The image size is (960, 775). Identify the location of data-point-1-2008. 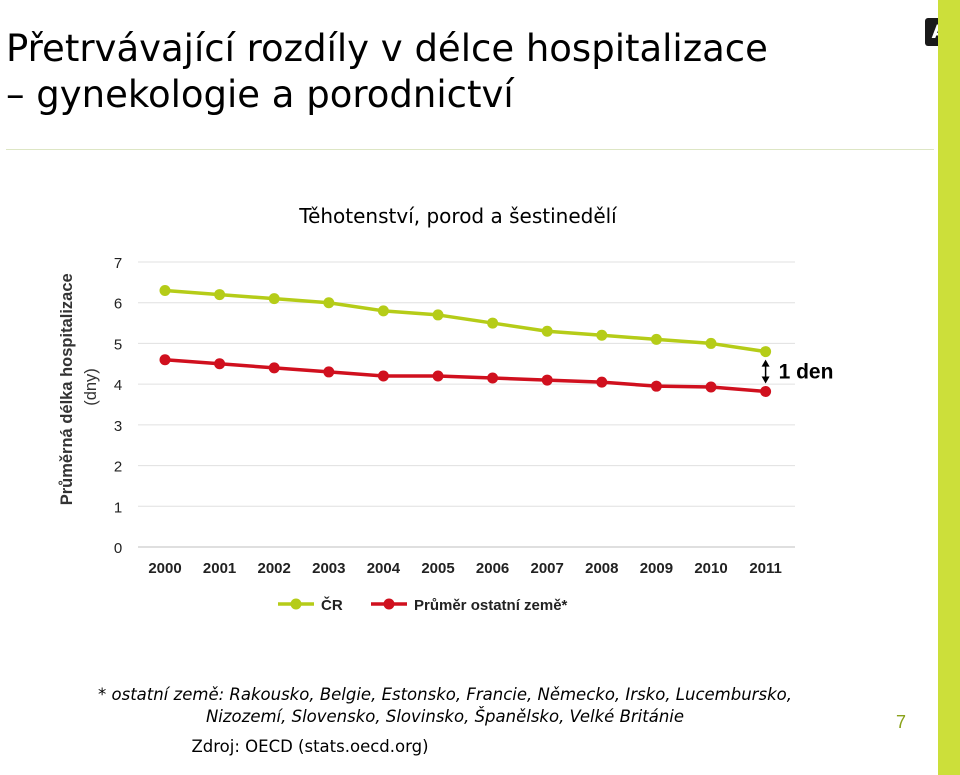
(602, 335).